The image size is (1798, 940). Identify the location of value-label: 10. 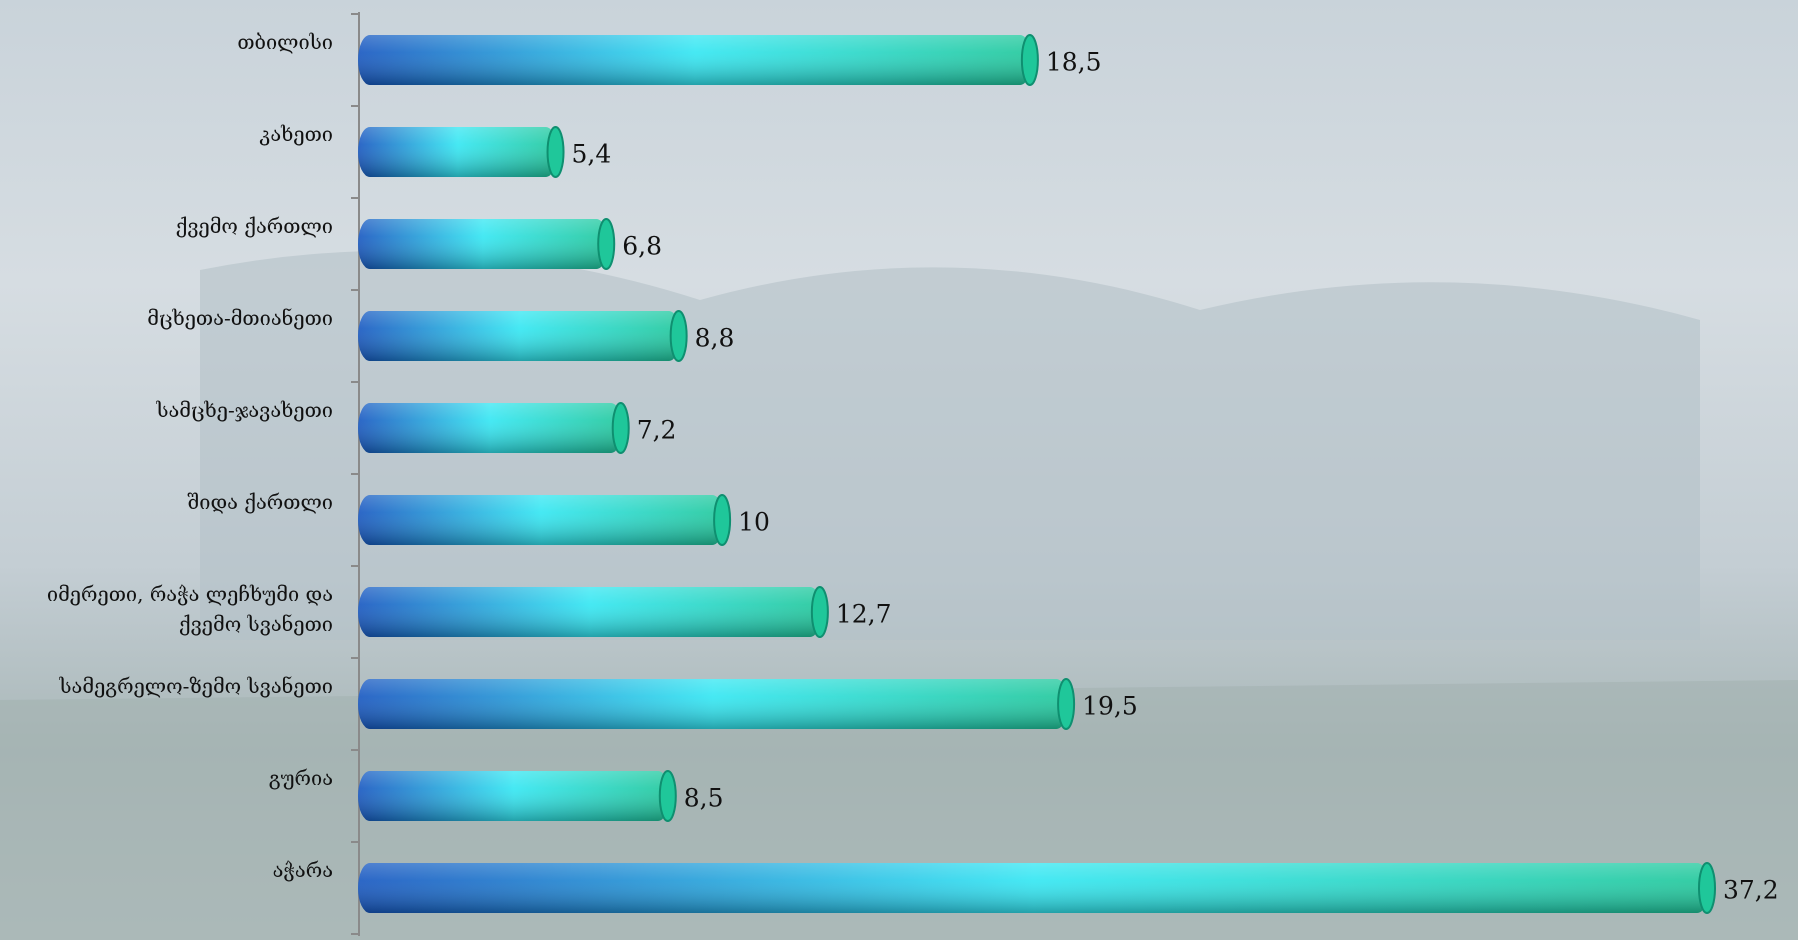
(754, 522).